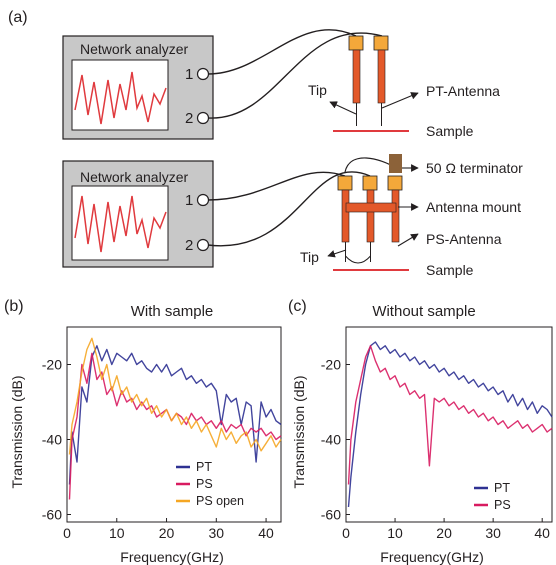 This screenshot has height=565, width=556. I want to click on chart-b-xlabel: Frequency(GHz), so click(171, 557).